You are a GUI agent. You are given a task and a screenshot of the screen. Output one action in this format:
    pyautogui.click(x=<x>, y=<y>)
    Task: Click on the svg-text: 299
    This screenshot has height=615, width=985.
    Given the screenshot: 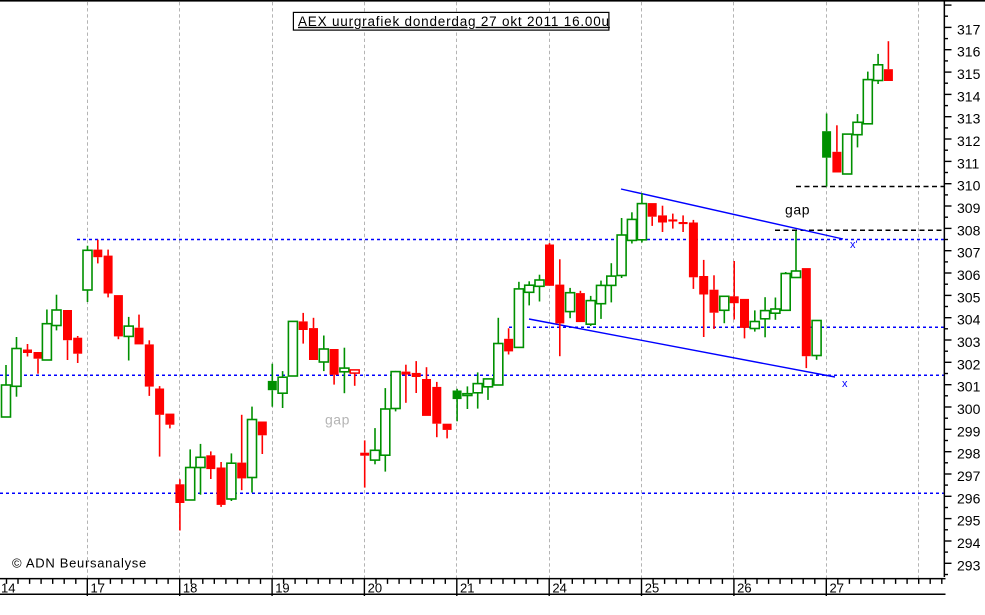 What is the action you would take?
    pyautogui.click(x=969, y=431)
    